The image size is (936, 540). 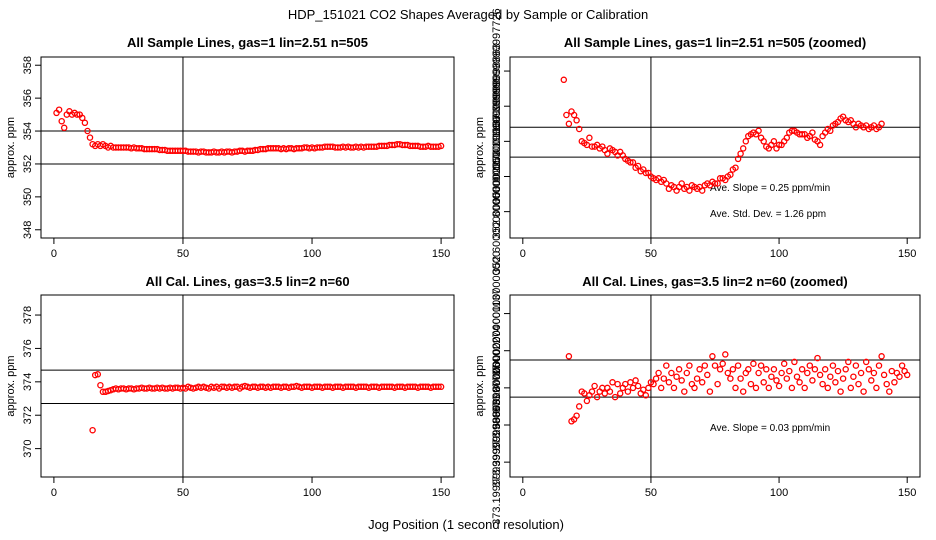 I want to click on y-tick-label: 348, so click(x=28, y=230).